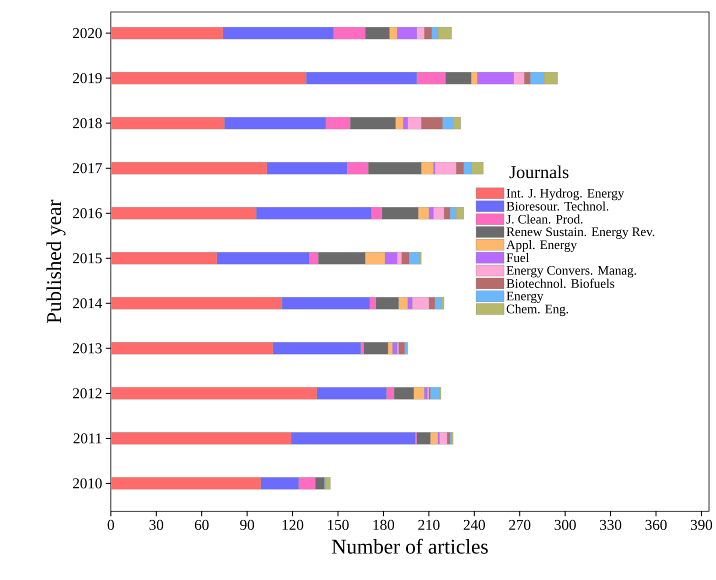 This screenshot has height=580, width=716. Describe the element at coordinates (87, 33) in the screenshot. I see `y-tick-label: 2020` at that location.